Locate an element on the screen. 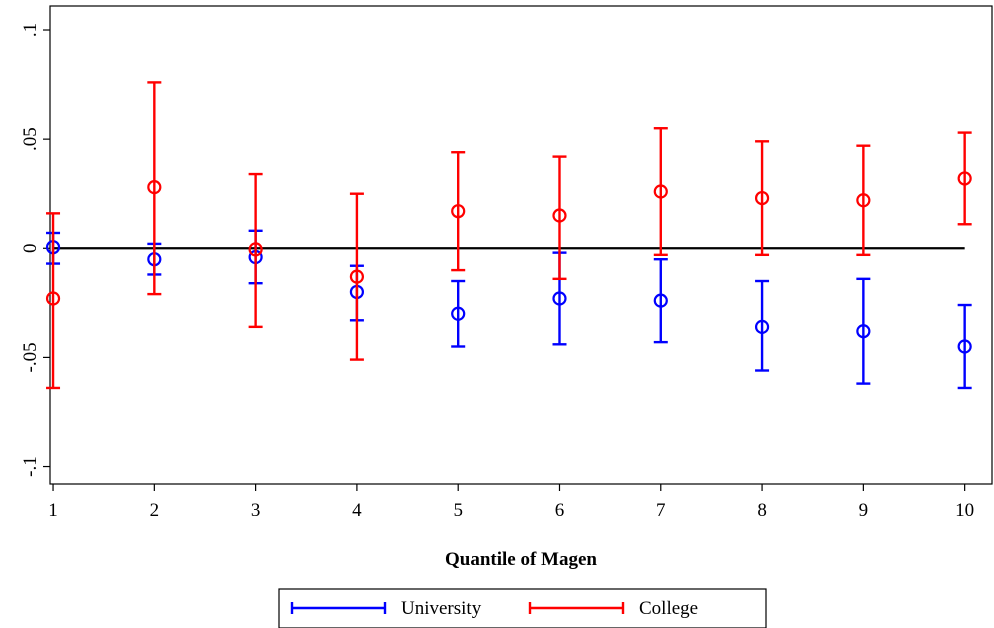  x-tick-label: 9 is located at coordinates (864, 510).